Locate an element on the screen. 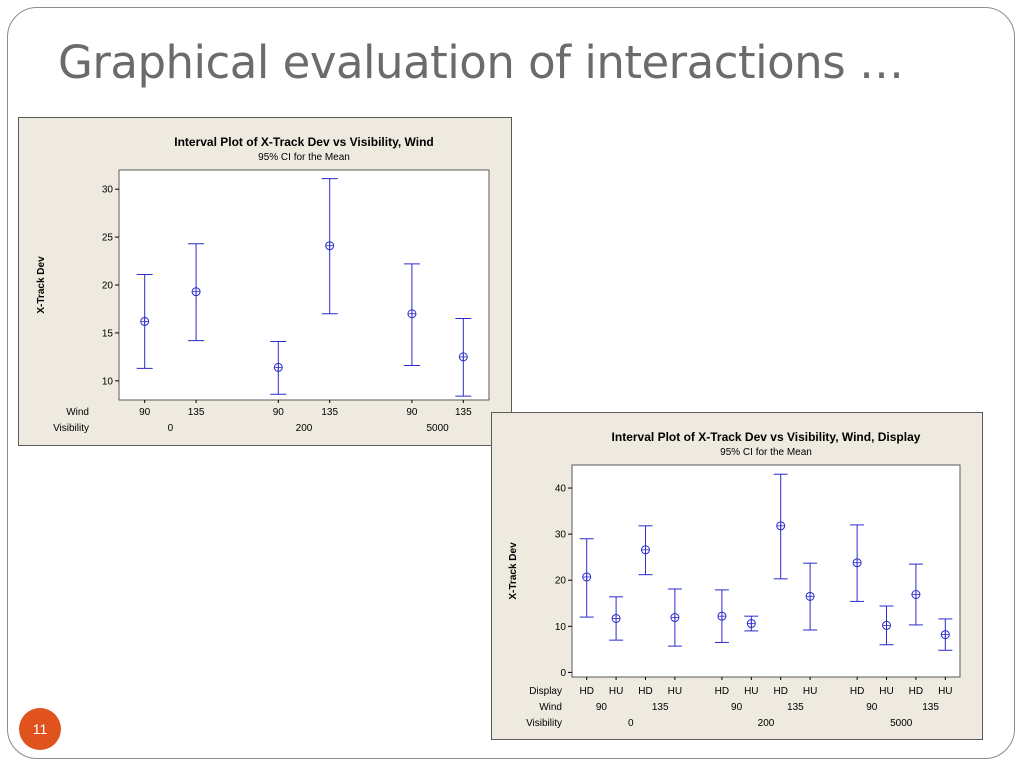 The width and height of the screenshot is (1024, 768). y-tick-label: 0 is located at coordinates (563, 673).